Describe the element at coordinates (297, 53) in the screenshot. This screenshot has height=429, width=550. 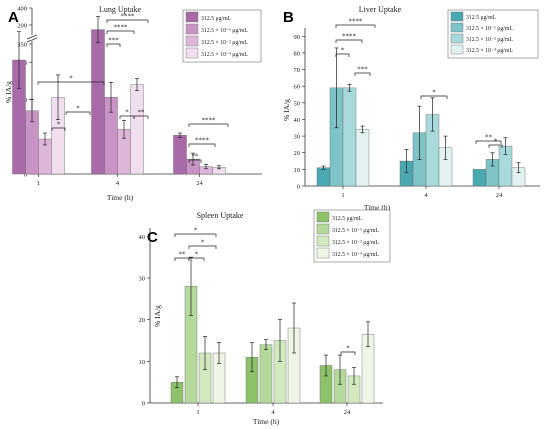
I see `y-tick-label: 80` at that location.